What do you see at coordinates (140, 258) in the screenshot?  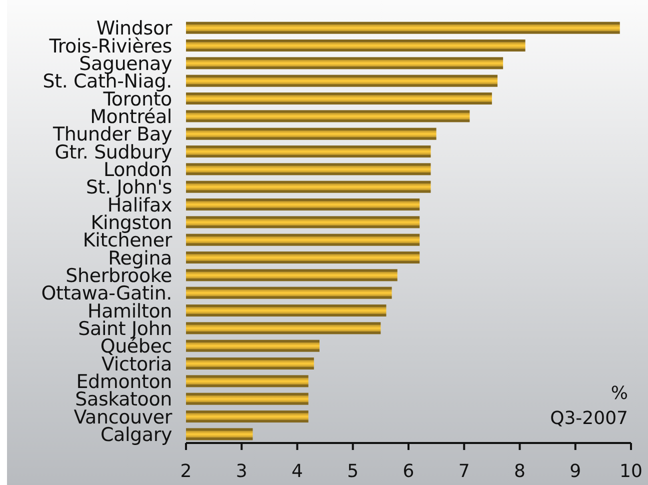 I see `y-tick-label: Regina` at bounding box center [140, 258].